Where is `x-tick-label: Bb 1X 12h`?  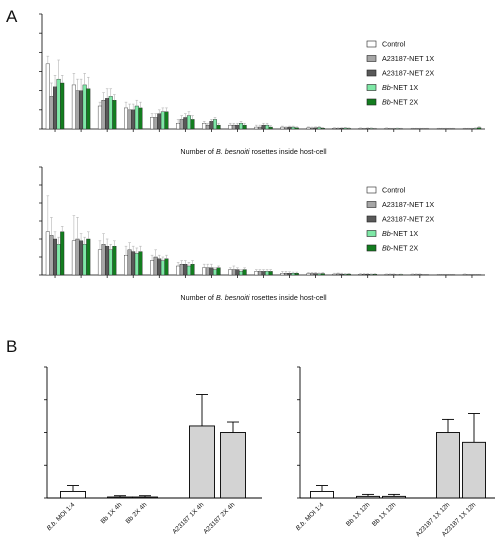
x-tick-label: Bb 1X 12h is located at coordinates (358, 514).